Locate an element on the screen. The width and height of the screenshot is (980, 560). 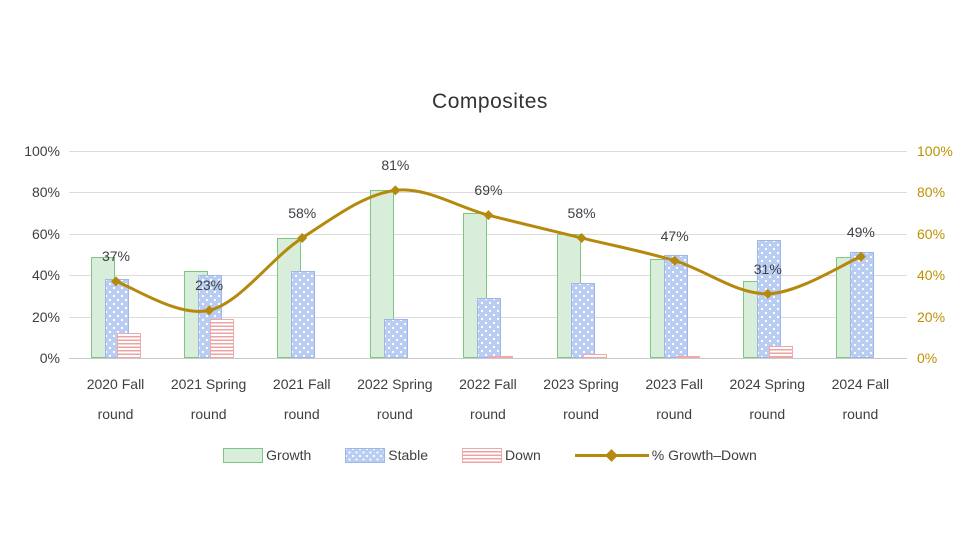
legend-label-down: Down is located at coordinates (522, 455).